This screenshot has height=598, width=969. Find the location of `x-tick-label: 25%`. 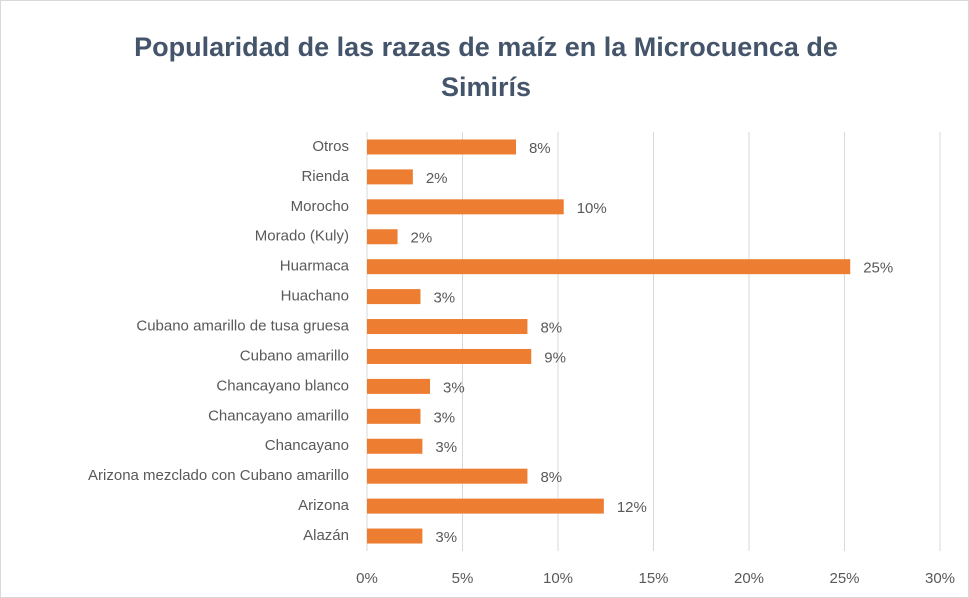

x-tick-label: 25% is located at coordinates (844, 578).